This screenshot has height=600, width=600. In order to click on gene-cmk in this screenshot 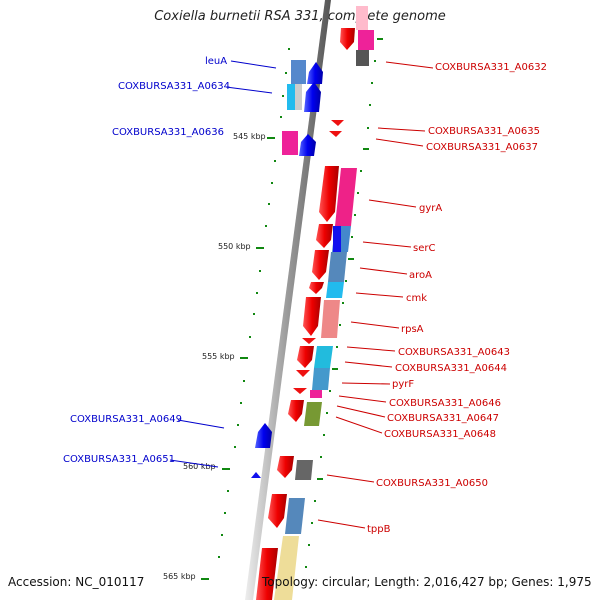, I will do `click(316, 288)`.